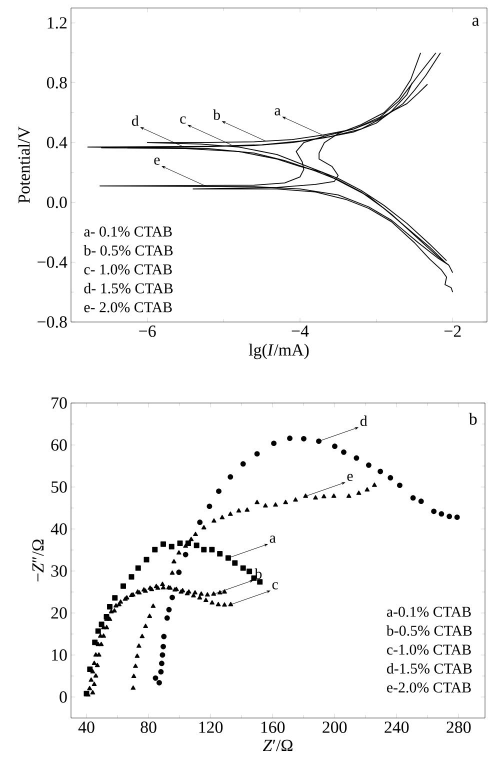 This screenshot has width=489, height=781. What do you see at coordinates (428, 687) in the screenshot?
I see `annotation: e-2.0% CTAB` at bounding box center [428, 687].